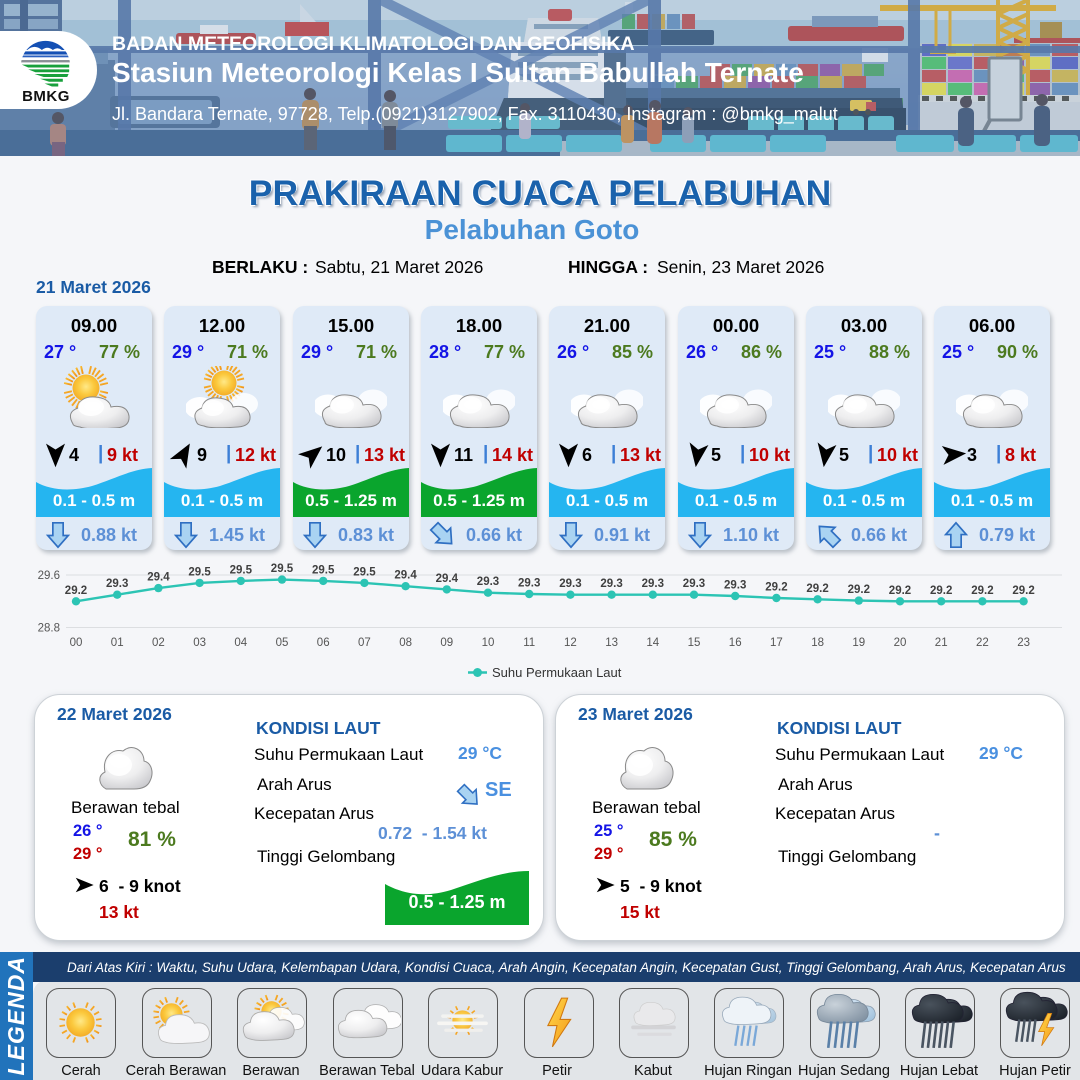 The height and width of the screenshot is (1080, 1080). I want to click on svg-text: 05, so click(282, 643).